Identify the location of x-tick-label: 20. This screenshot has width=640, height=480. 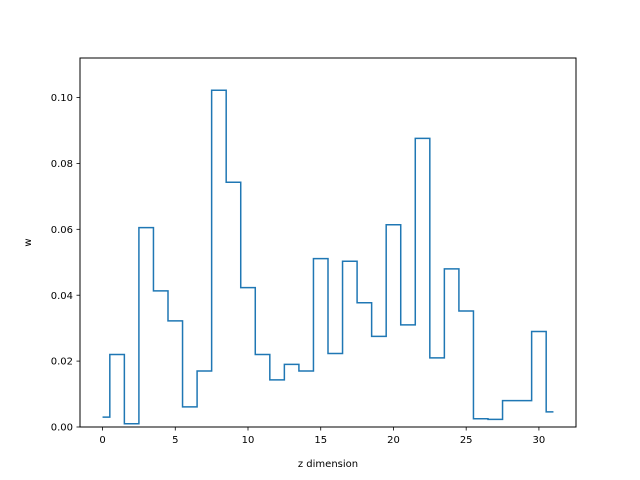
(393, 440).